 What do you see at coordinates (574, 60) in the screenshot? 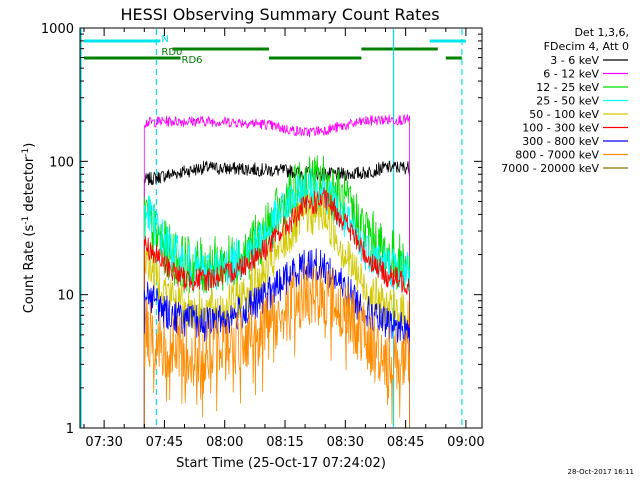
I see `legend-label-3-6-kev: 3 - 6 keV` at bounding box center [574, 60].